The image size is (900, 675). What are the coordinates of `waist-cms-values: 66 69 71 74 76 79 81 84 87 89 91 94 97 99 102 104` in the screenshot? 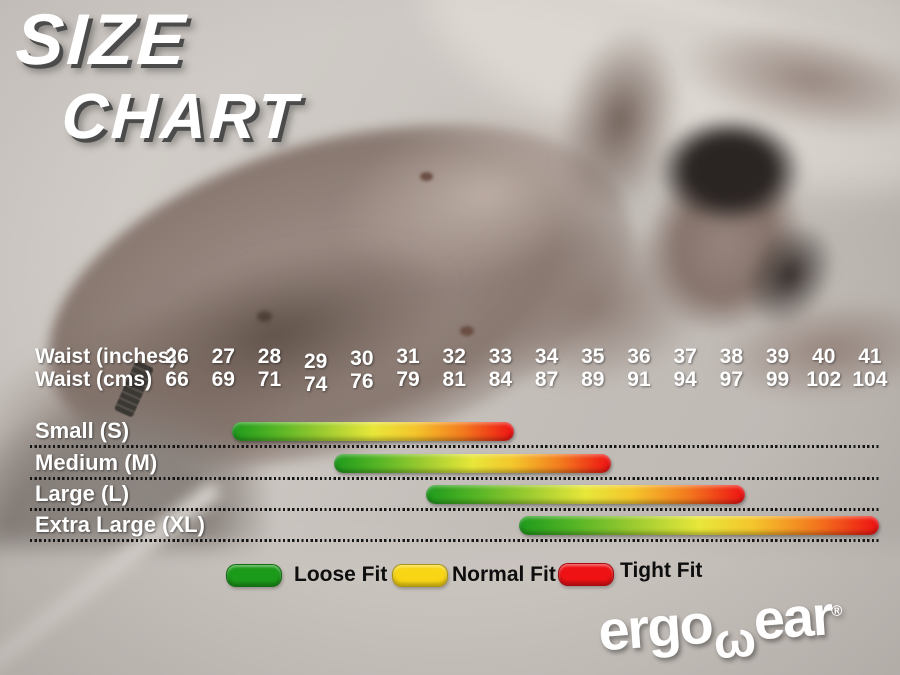 It's located at (524, 382).